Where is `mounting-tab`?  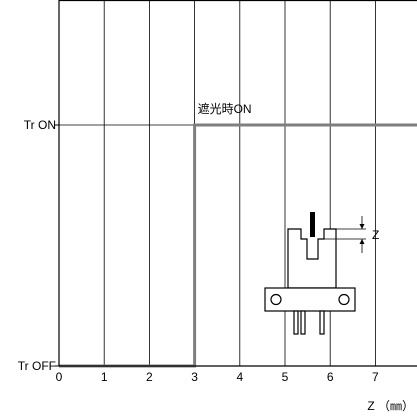
mounting-tab is located at coordinates (310, 299).